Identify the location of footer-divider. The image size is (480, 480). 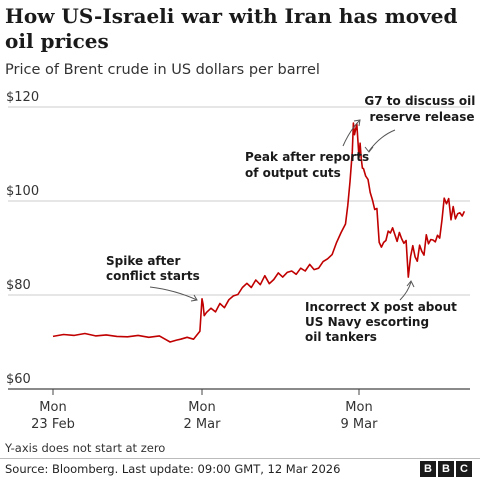
(240, 458).